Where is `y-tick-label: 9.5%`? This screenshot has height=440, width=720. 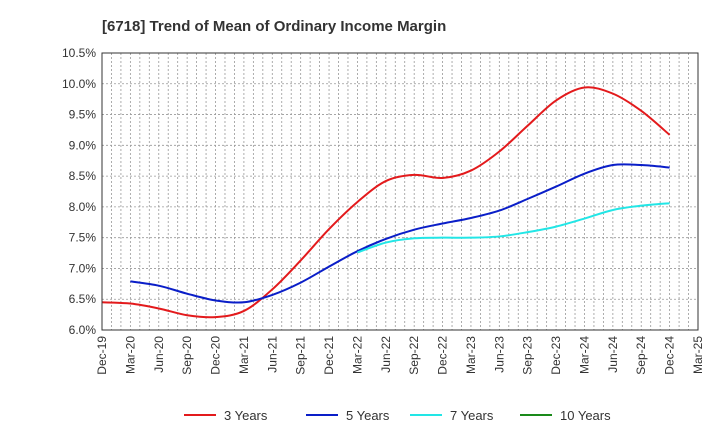
y-tick-label: 9.5% is located at coordinates (83, 115).